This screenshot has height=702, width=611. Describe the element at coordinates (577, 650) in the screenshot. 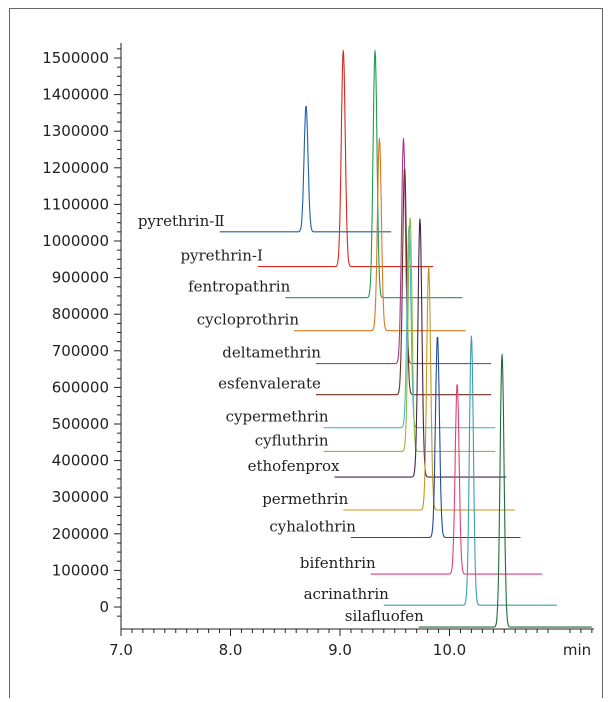

I see `x-axis-label: min` at that location.